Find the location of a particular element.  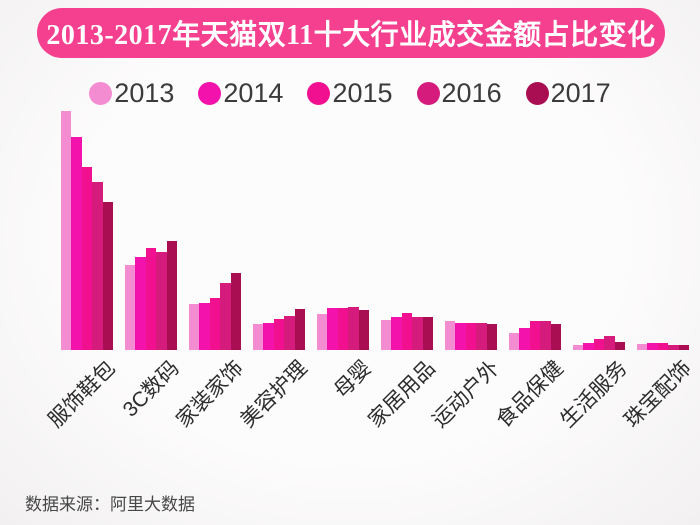

data-source: 数据来源：阿里大数据 is located at coordinates (110, 504).